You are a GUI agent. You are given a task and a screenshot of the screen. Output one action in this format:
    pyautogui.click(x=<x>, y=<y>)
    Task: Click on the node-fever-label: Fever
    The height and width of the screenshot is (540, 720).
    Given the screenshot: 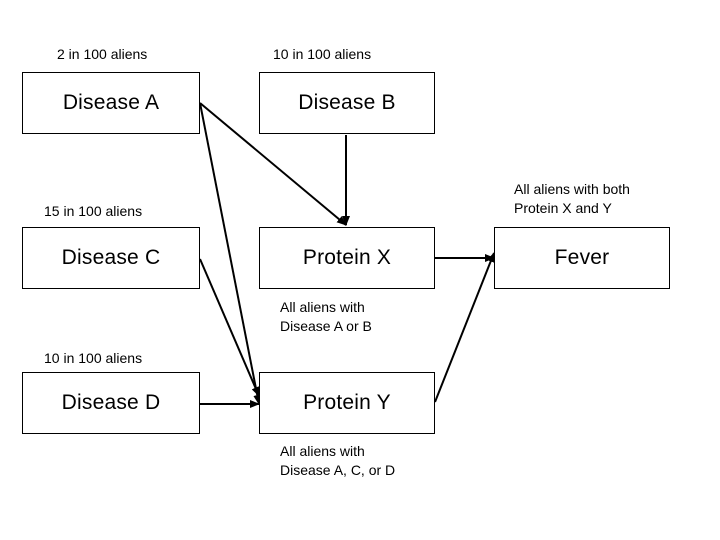 What is the action you would take?
    pyautogui.click(x=582, y=257)
    